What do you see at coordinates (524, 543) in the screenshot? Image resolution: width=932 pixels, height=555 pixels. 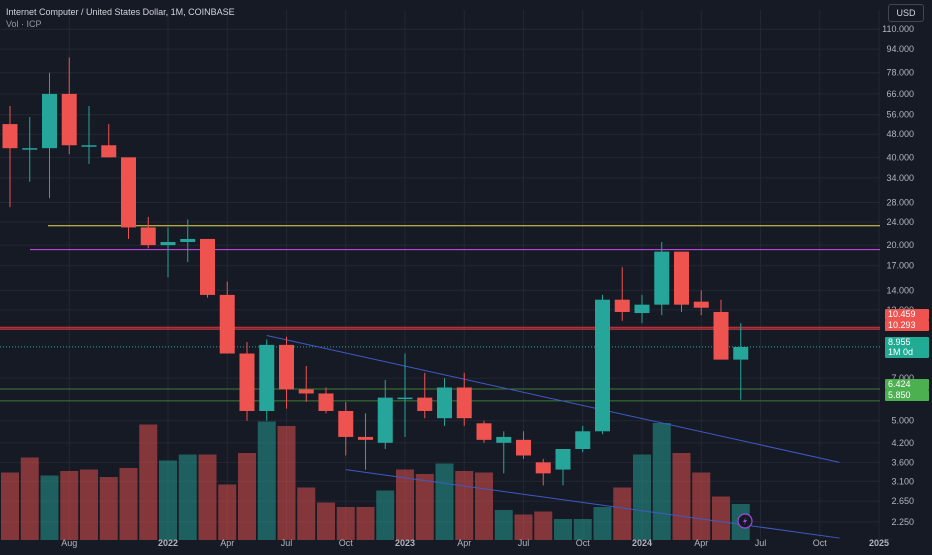 I see `x-tick-label: Jul` at bounding box center [524, 543].